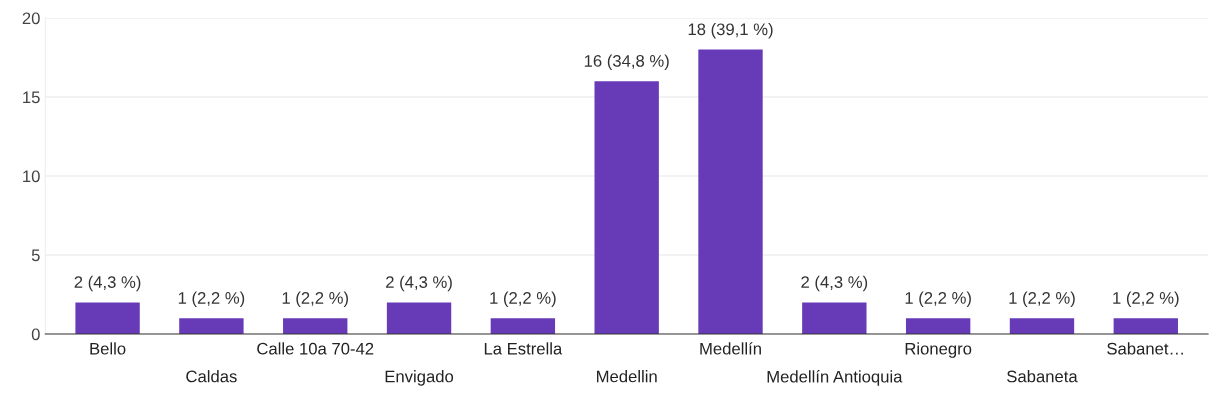  I want to click on data-label: 16 (34,8 %), so click(626, 62).